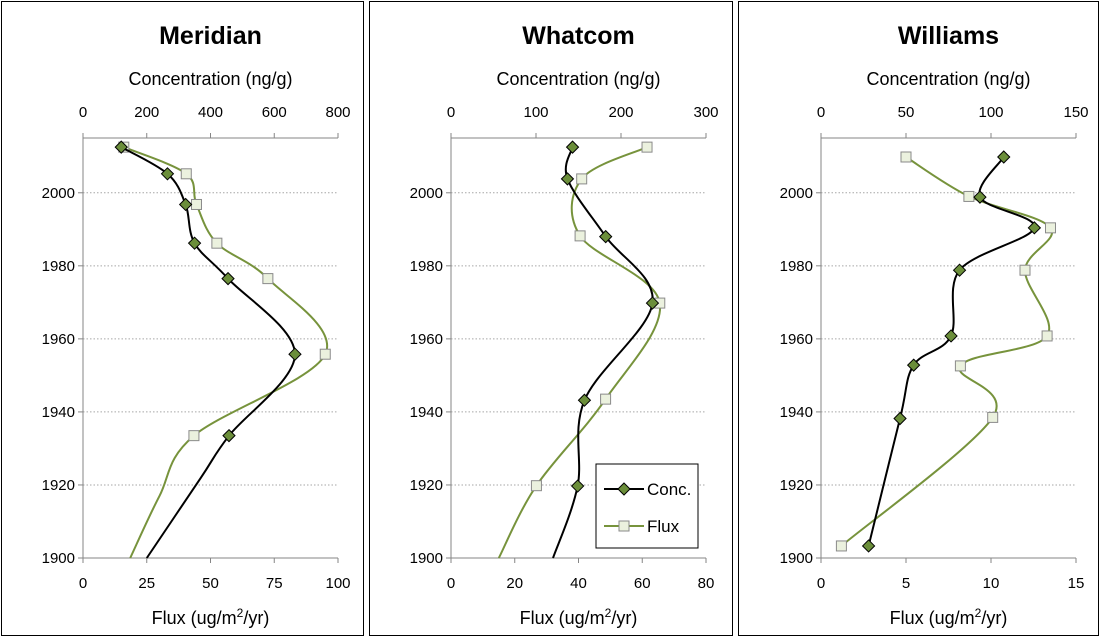  I want to click on top-tick-label: 800, so click(337, 112).